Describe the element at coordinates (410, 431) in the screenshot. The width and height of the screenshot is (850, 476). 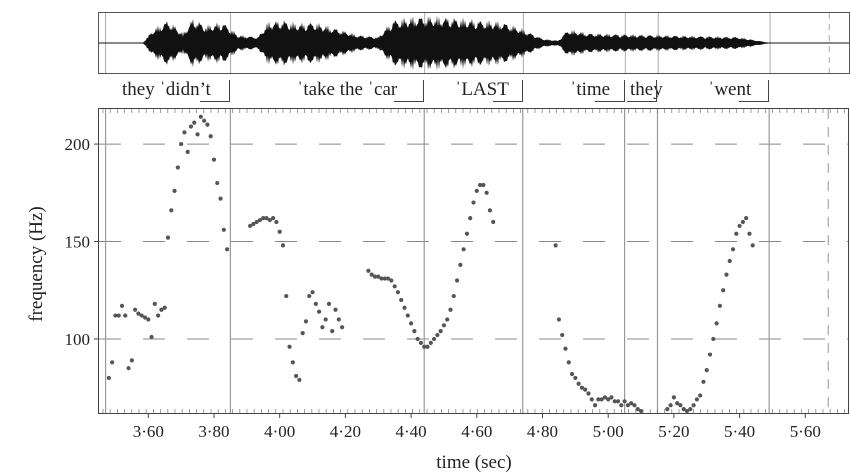
I see `x-tick-label-4: 4·40` at that location.